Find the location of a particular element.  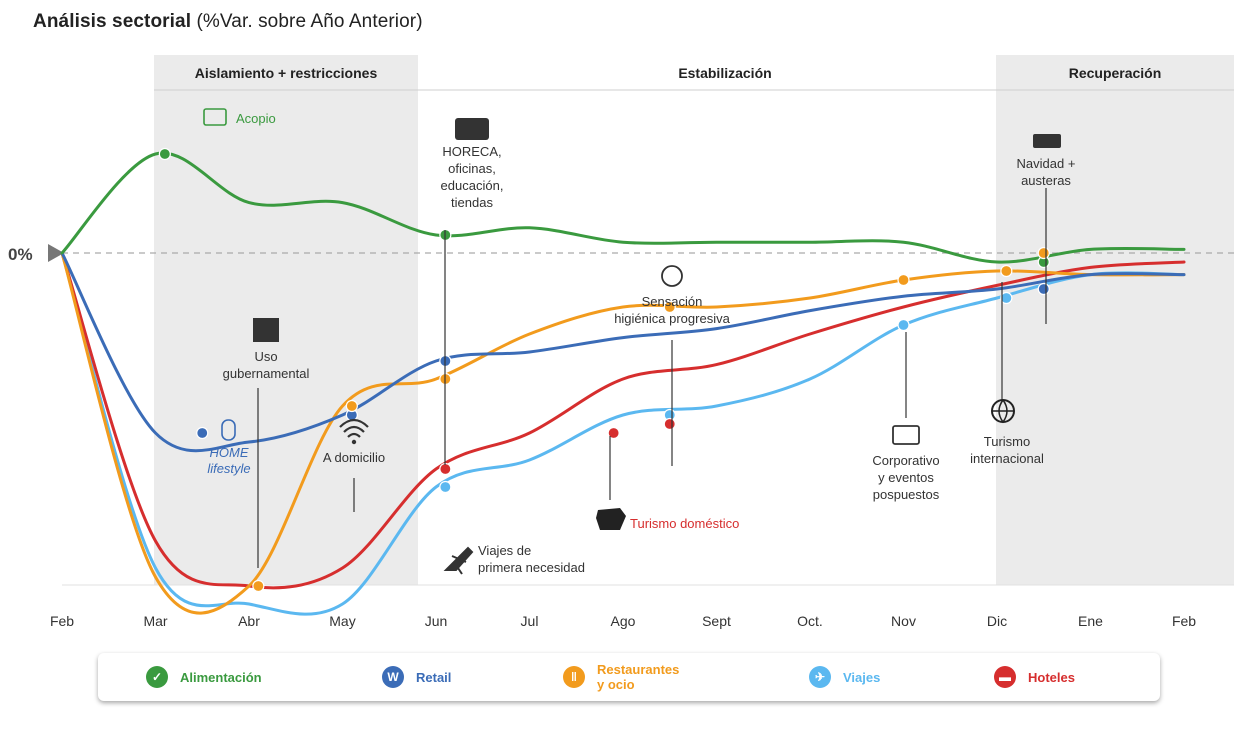

wifi-icon-dot is located at coordinates (354, 442).